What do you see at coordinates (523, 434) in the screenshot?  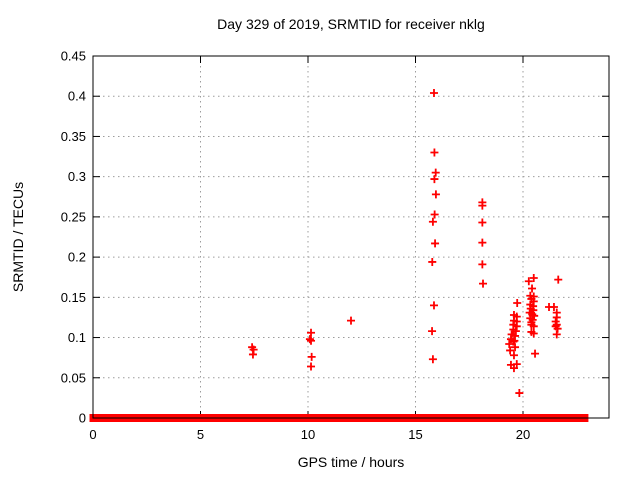 I see `x-tick-label: 20` at bounding box center [523, 434].